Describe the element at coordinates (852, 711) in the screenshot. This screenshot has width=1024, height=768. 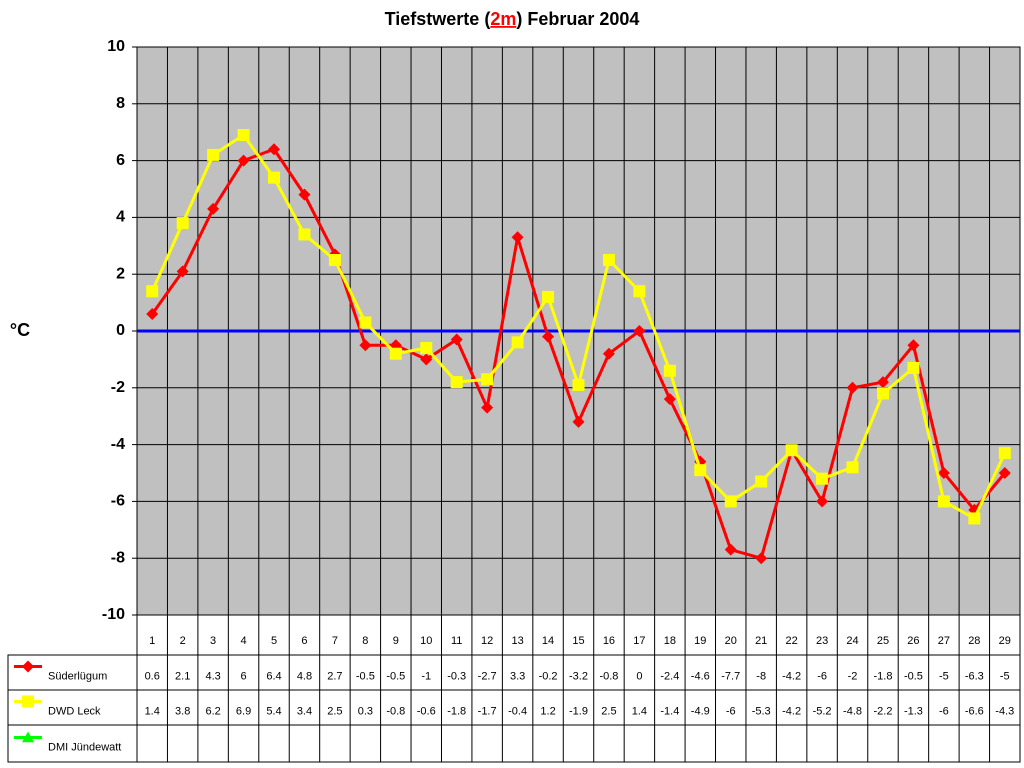
I see `table-value: -4.8` at that location.